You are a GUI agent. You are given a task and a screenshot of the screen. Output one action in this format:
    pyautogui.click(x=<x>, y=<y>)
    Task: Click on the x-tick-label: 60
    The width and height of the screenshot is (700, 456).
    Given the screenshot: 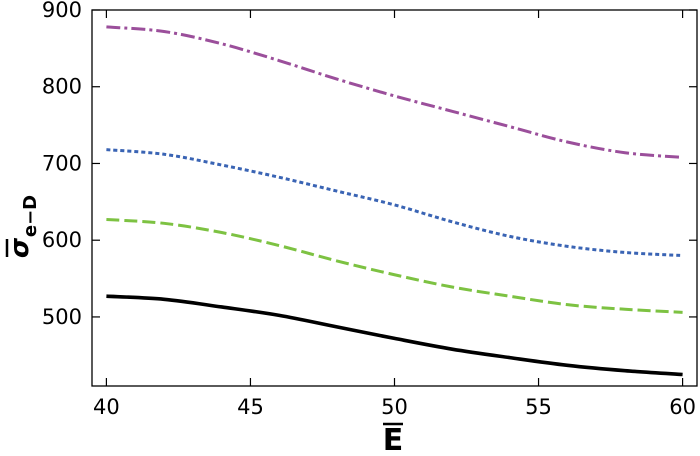 What is the action you would take?
    pyautogui.click(x=682, y=407)
    